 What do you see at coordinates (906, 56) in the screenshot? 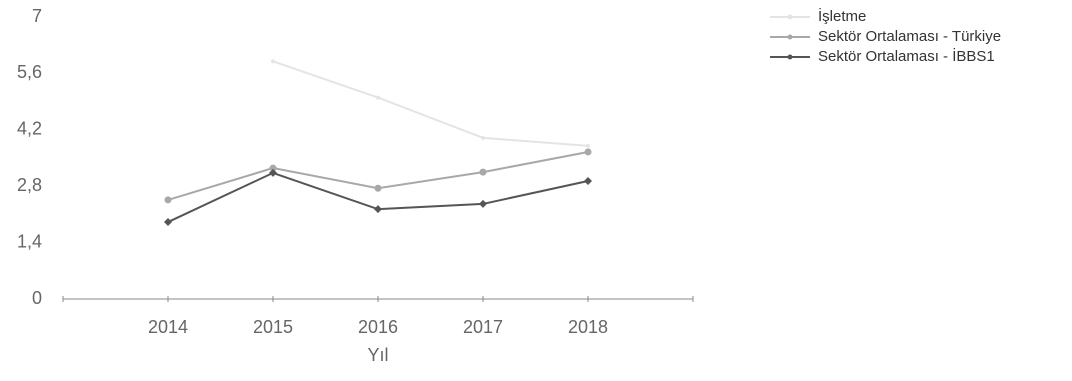
I see `legend-label: Sektör Ortalaması - İBBS1` at bounding box center [906, 56].